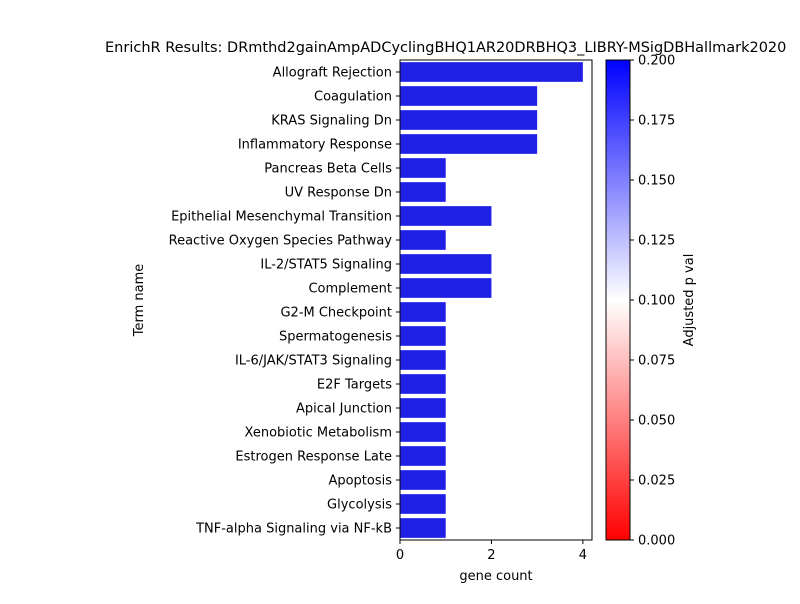 The height and width of the screenshot is (604, 800). Describe the element at coordinates (689, 300) in the screenshot. I see `colorbar-label: Adjusted p val` at that location.